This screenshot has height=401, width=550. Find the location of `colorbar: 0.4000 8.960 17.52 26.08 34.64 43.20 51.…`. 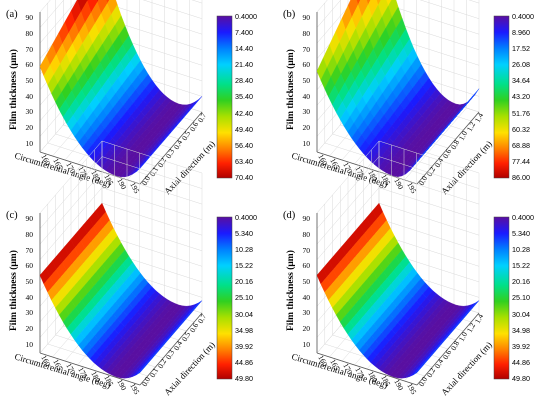

colorbar: 0.4000 8.960 17.52 26.08 34.64 43.20 51.… is located at coordinates (513, 97).